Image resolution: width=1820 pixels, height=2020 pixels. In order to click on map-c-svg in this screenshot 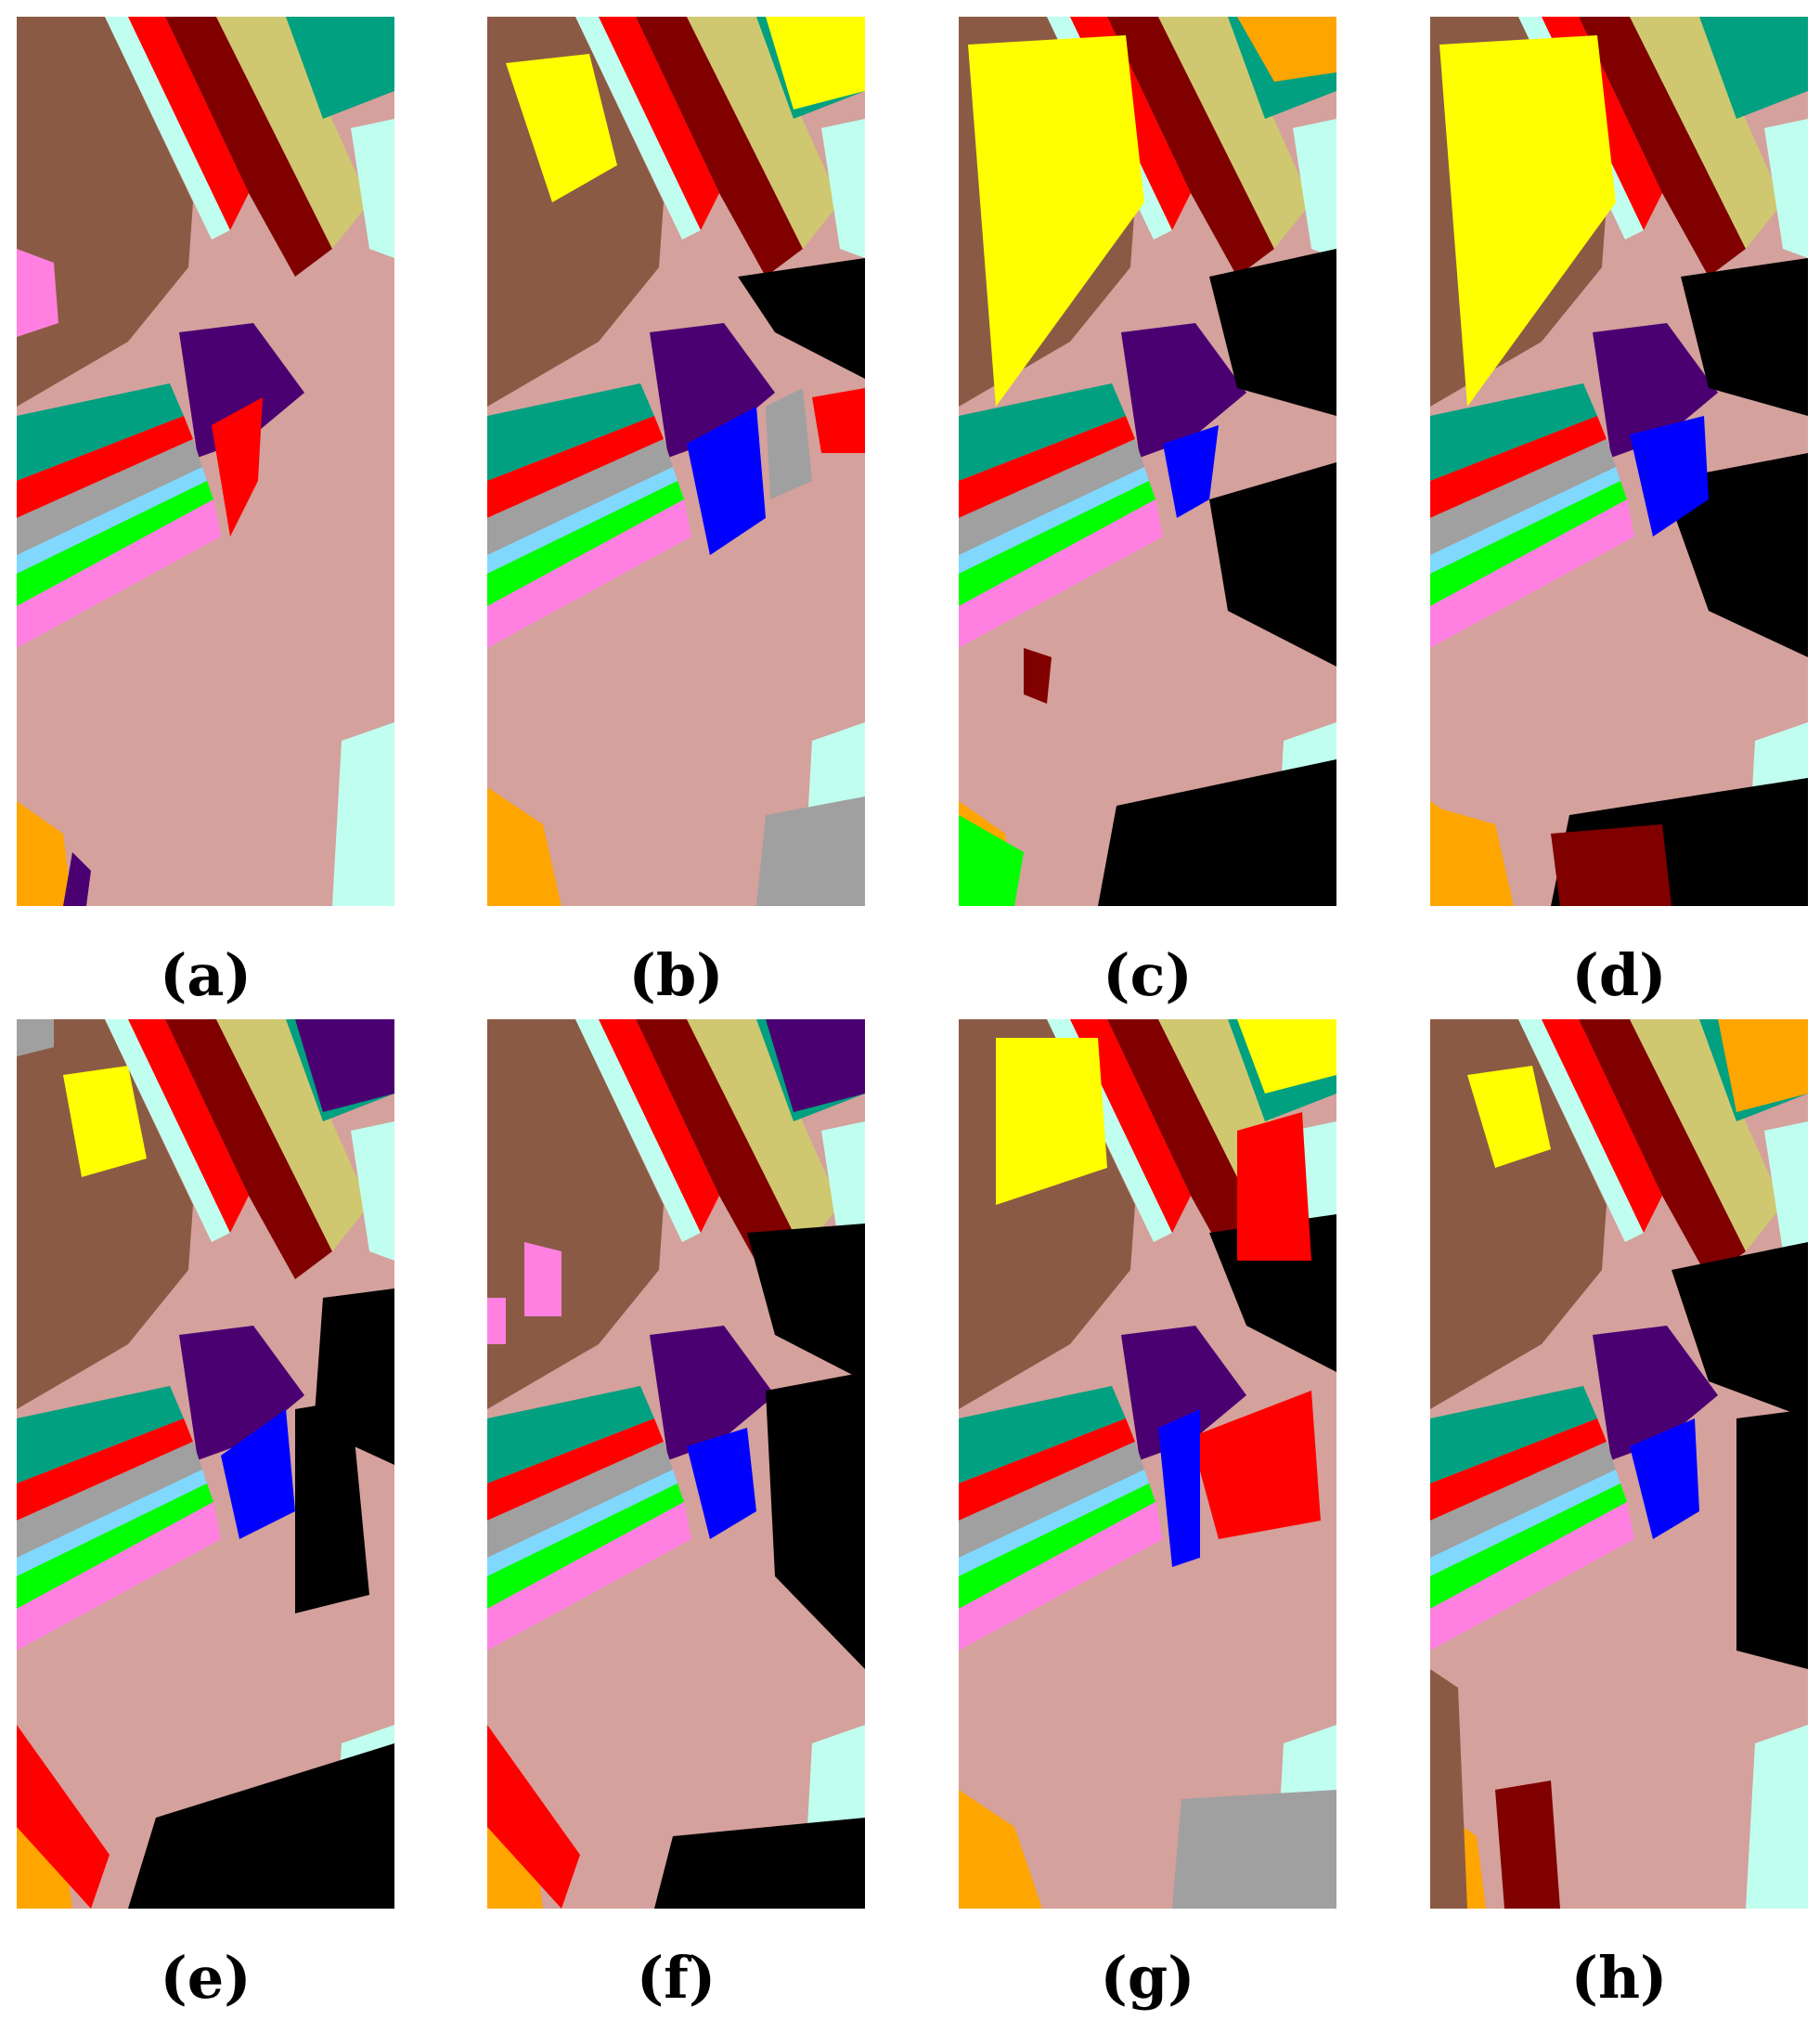, I will do `click(1147, 462)`.